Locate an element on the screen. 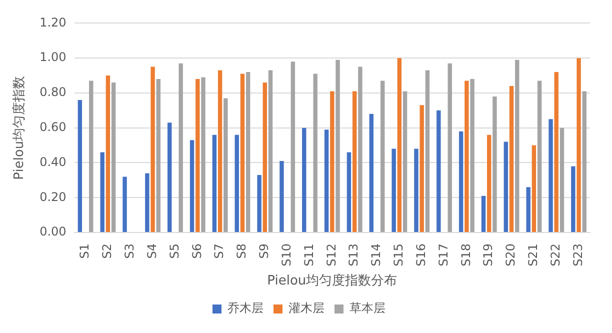  x-tick-label: S22 is located at coordinates (555, 255).